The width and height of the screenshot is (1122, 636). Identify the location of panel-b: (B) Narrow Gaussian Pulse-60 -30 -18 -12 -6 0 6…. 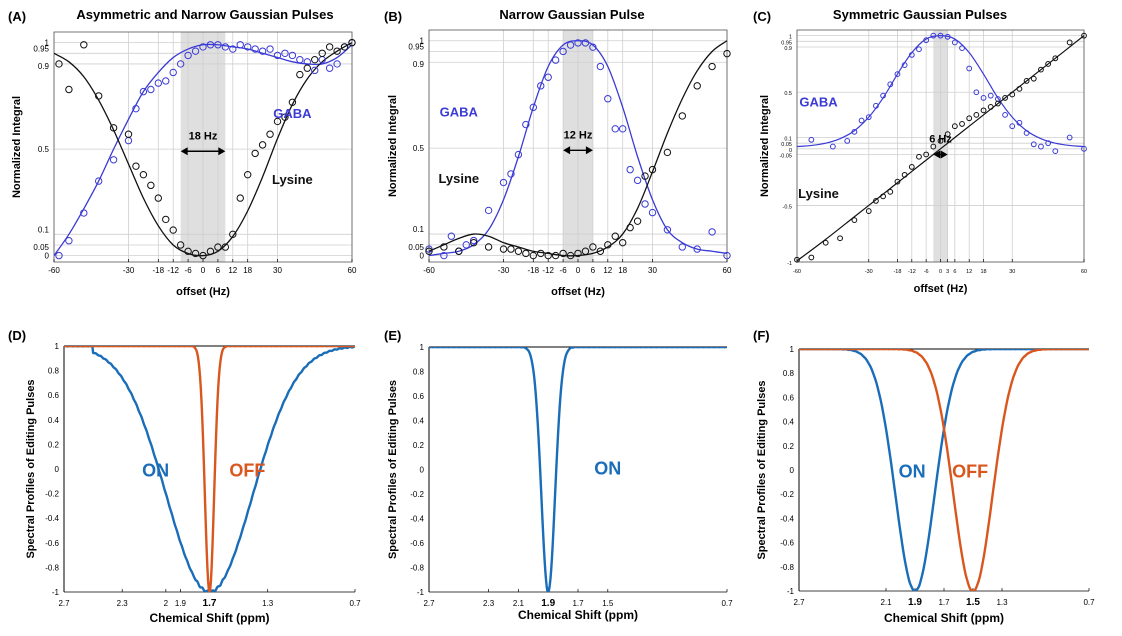
(558, 152).